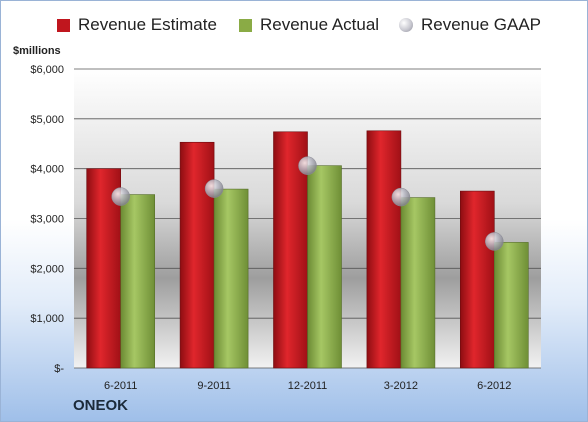 Image resolution: width=588 pixels, height=422 pixels. What do you see at coordinates (63, 25) in the screenshot?
I see `legend-swatch-estimate` at bounding box center [63, 25].